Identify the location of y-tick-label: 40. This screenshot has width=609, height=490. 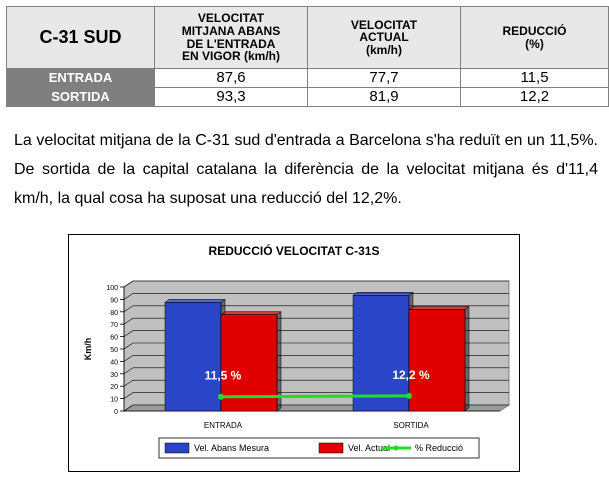
(114, 362).